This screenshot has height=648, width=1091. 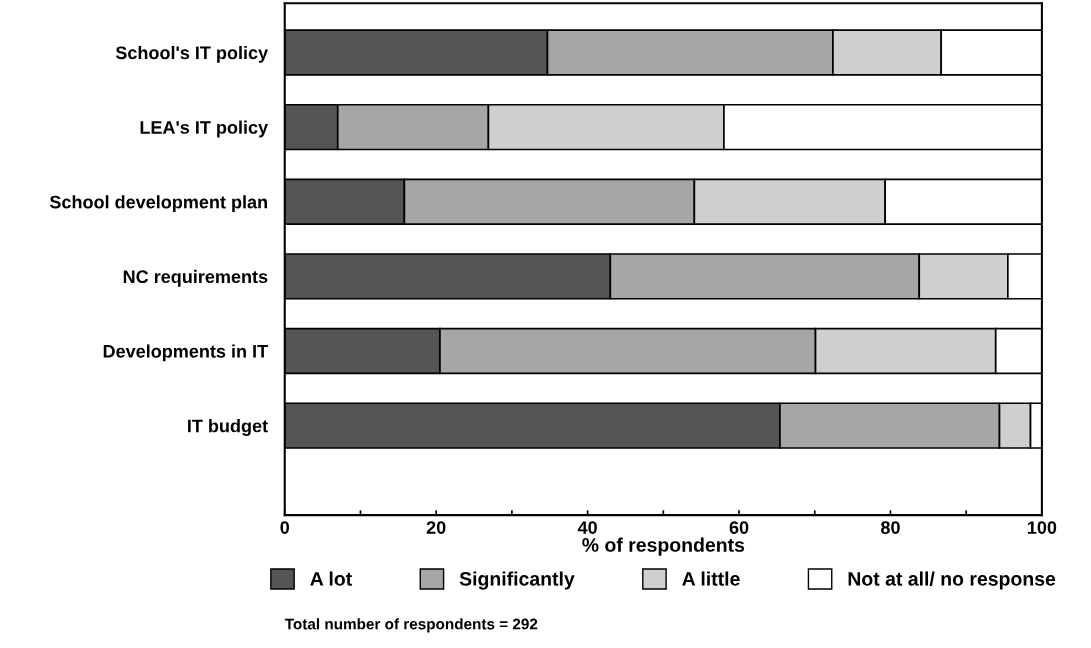 I want to click on x-tick-label: 0, so click(x=285, y=527).